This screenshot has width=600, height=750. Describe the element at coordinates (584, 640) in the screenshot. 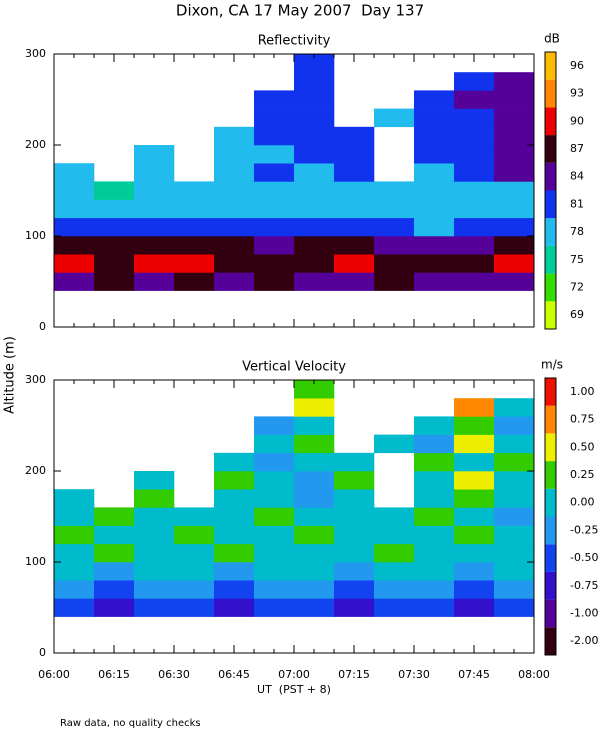

I see `colorbar-tick-label: -2.00` at that location.